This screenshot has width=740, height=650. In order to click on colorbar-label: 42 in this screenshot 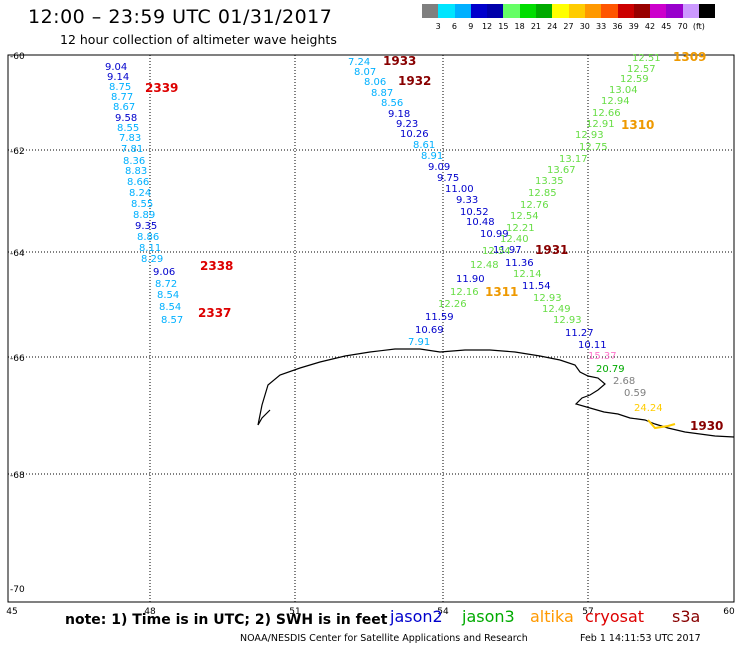, I will do `click(650, 26)`.